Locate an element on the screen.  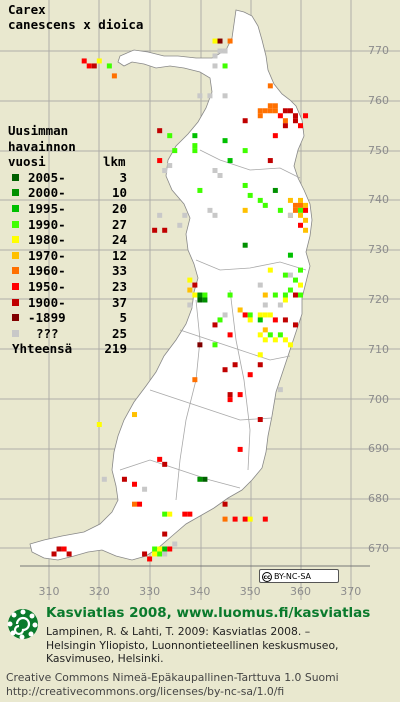
north-tick-label: 770 is located at coordinates (378, 50).